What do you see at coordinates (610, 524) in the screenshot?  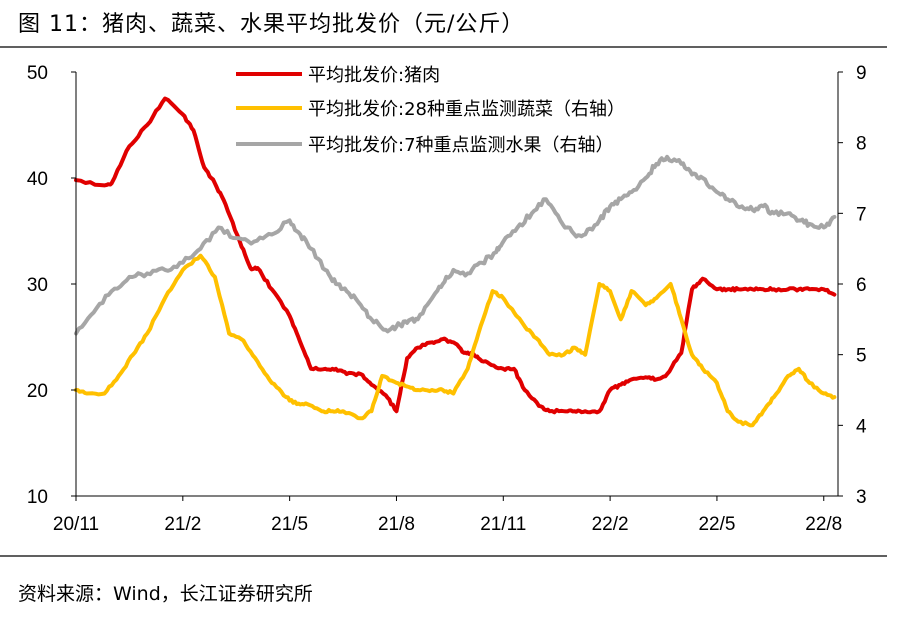 I see `x-tick-label: 22/2` at bounding box center [610, 524].